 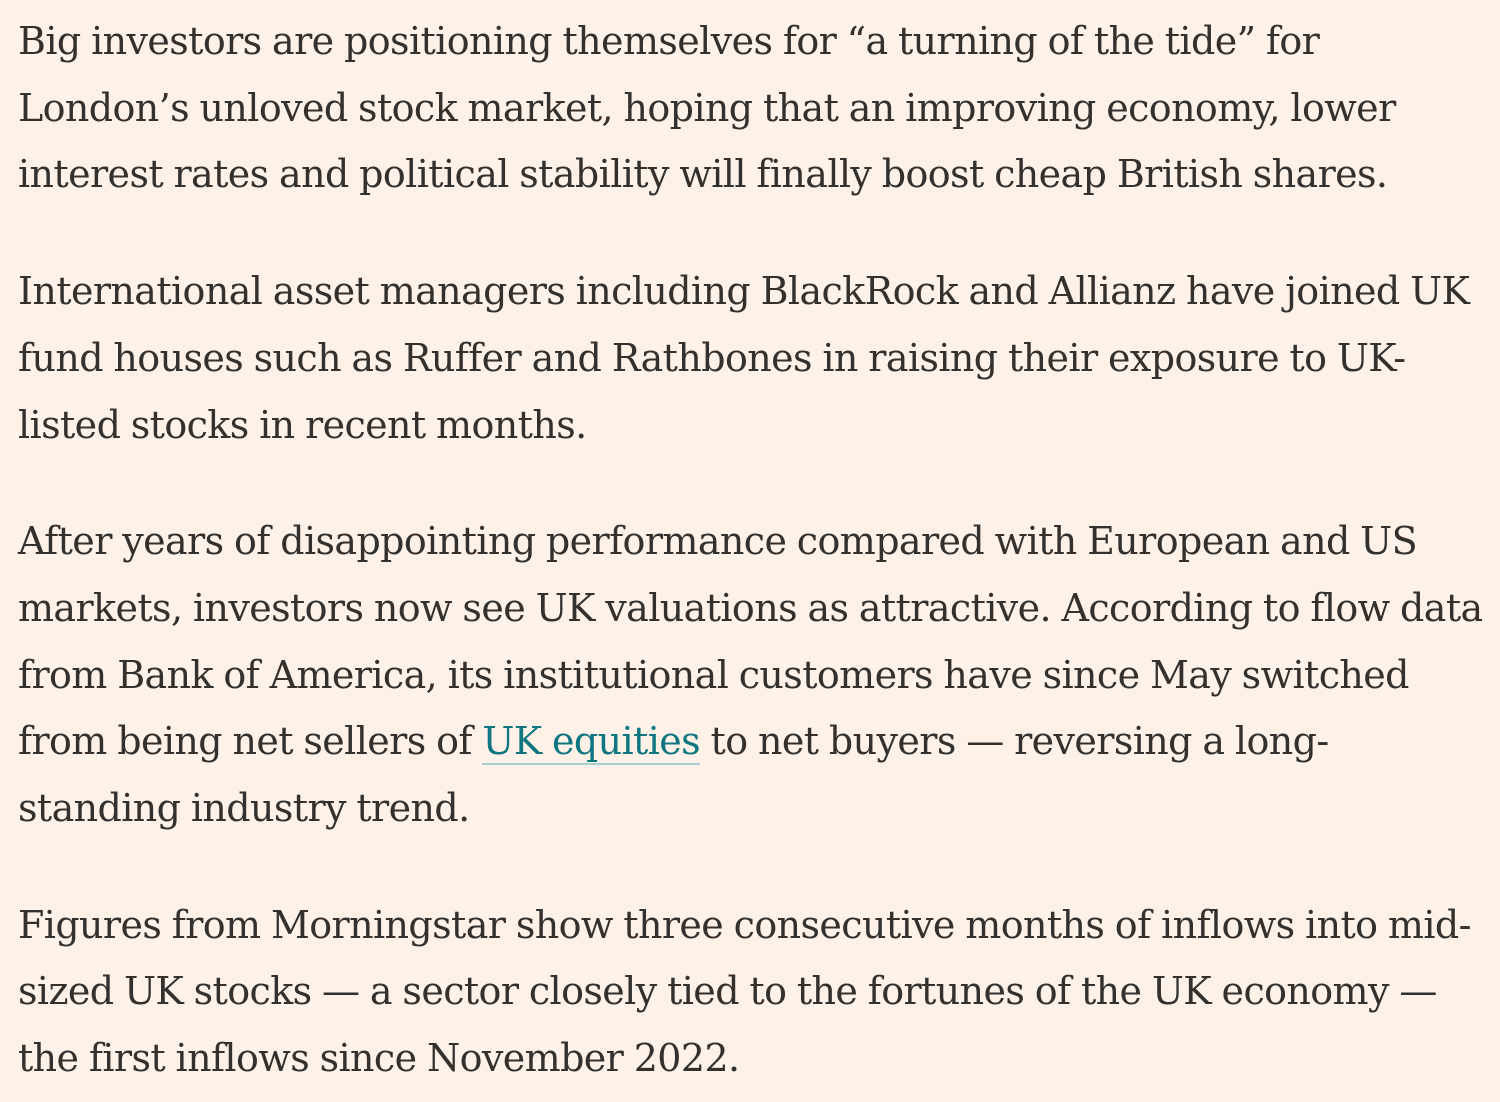 I want to click on uk-equities-link: UK equities, so click(x=591, y=742).